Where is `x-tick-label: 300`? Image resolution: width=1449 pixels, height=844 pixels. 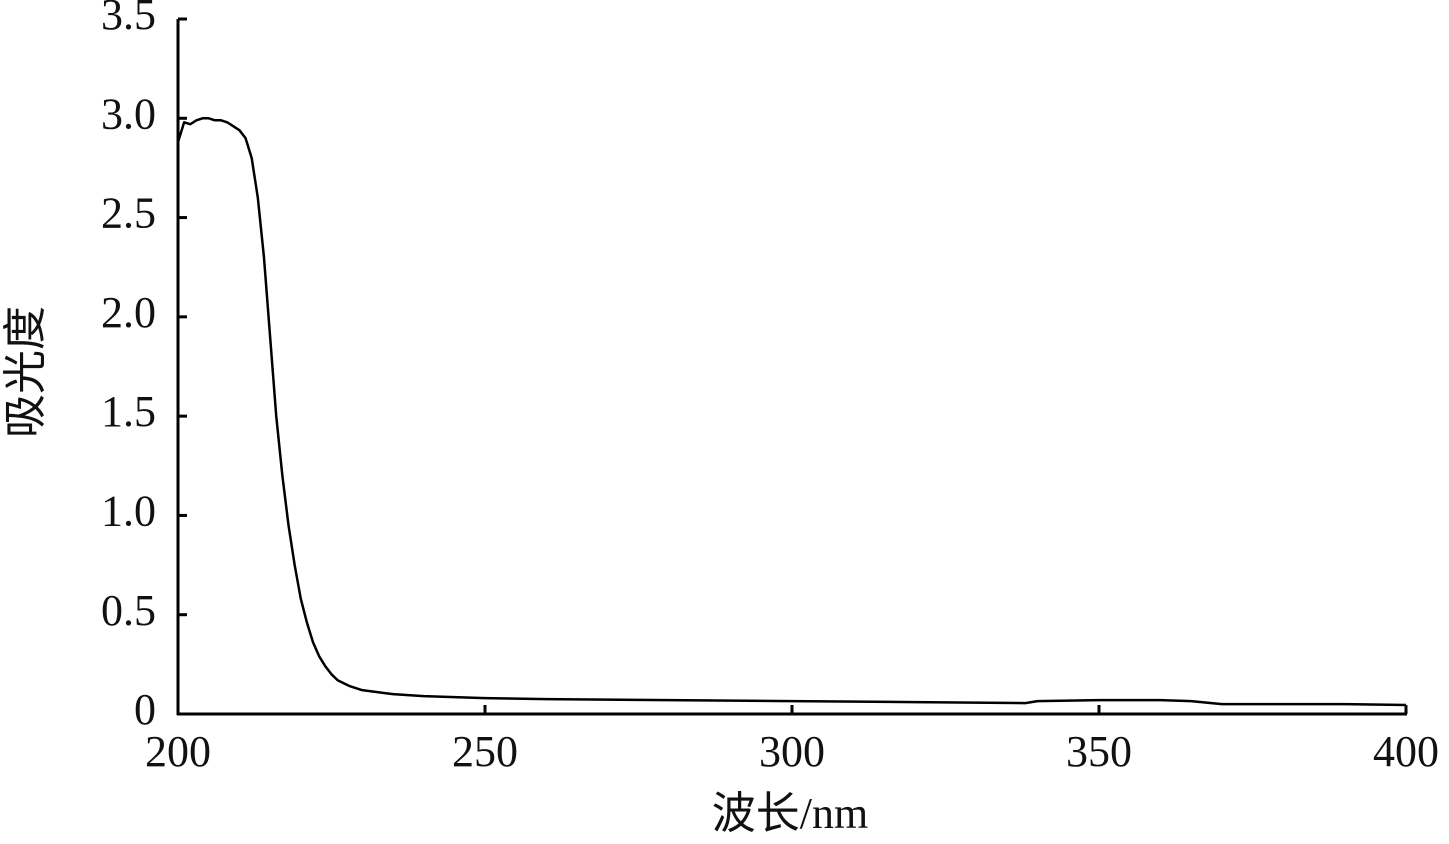
x-tick-label: 300 is located at coordinates (792, 751).